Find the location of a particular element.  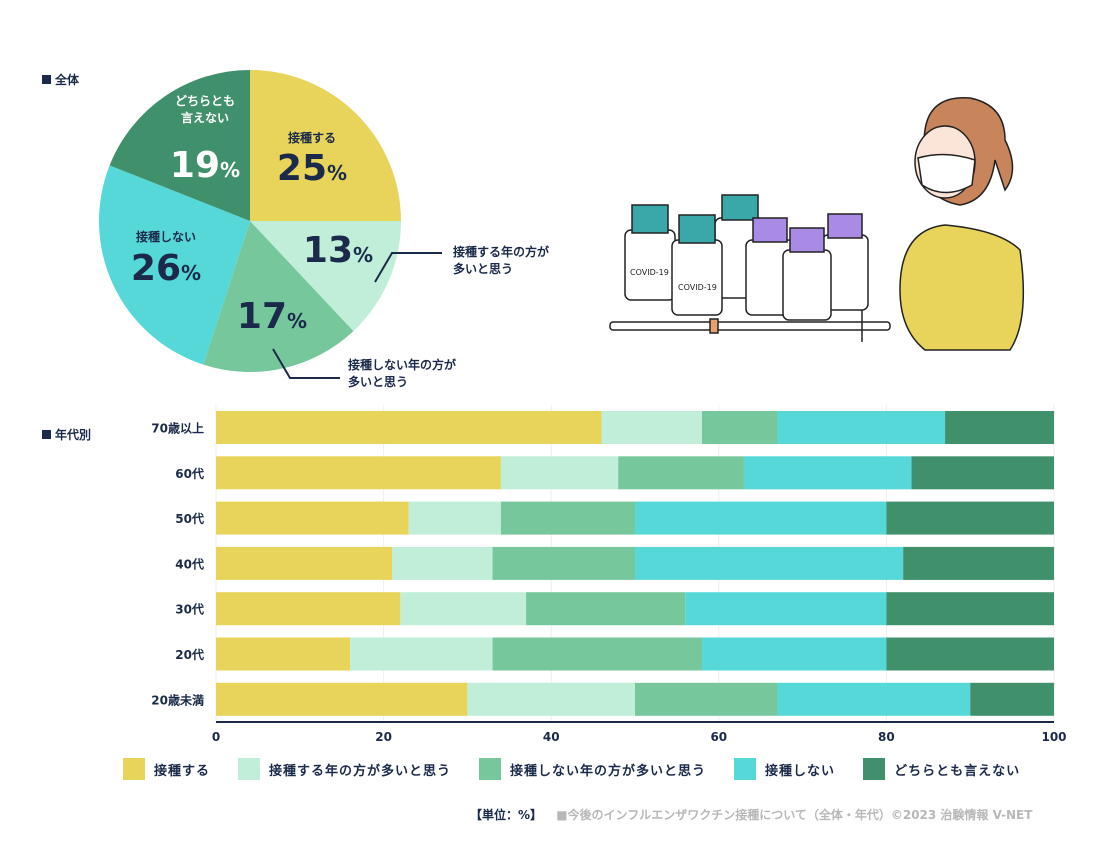

pie-value-label: 25% is located at coordinates (312, 168).